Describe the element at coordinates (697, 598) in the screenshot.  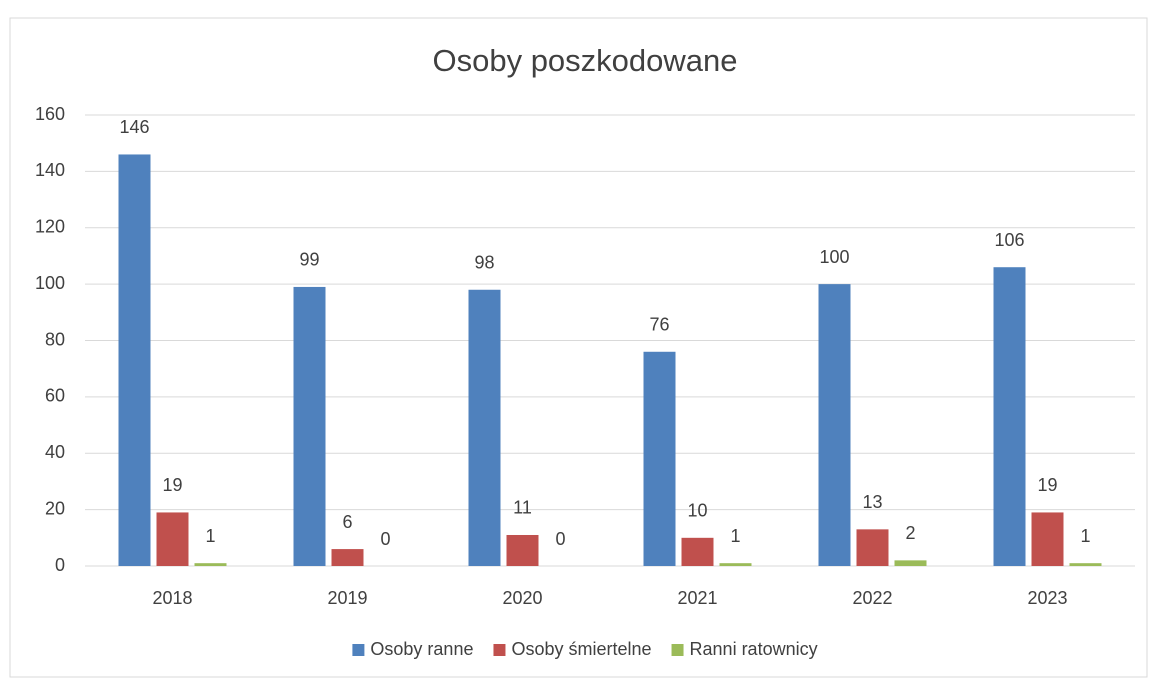
I see `x-tick-label: 2021` at that location.